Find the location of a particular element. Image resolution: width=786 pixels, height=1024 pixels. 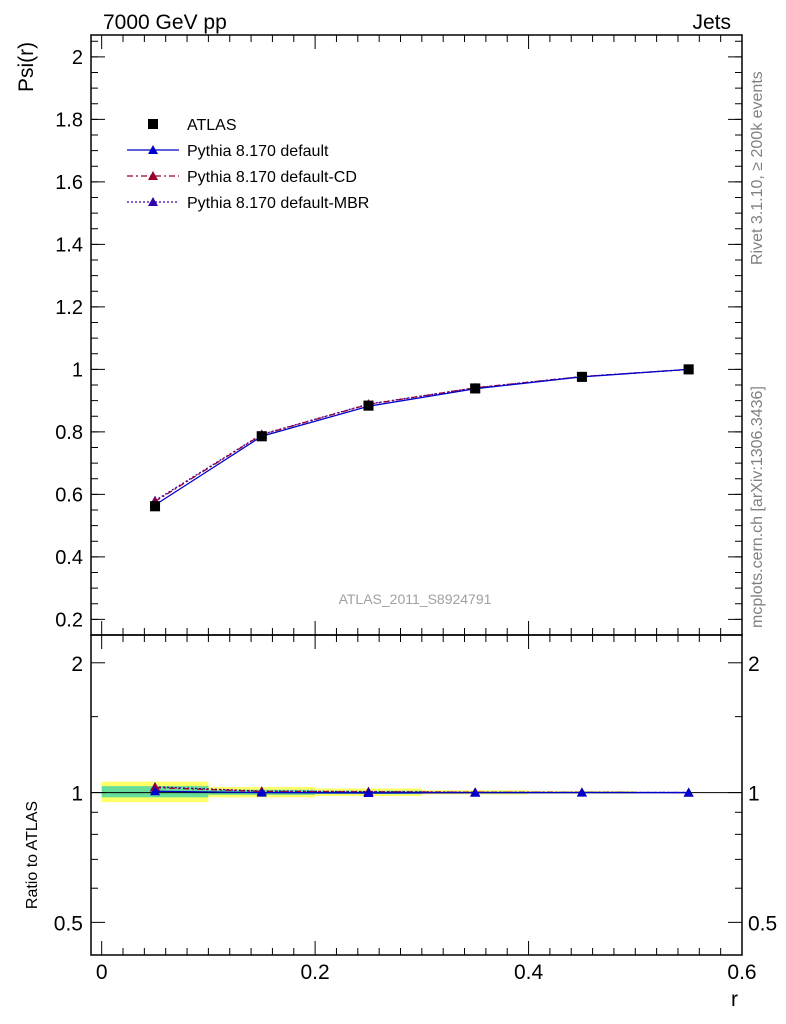

ratio-y-tick-label: 2 is located at coordinates (77, 664).